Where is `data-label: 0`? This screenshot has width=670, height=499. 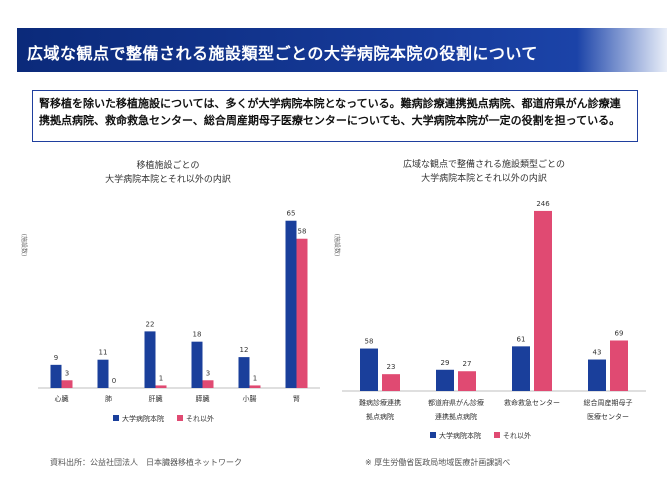
data-label: 0 is located at coordinates (114, 381).